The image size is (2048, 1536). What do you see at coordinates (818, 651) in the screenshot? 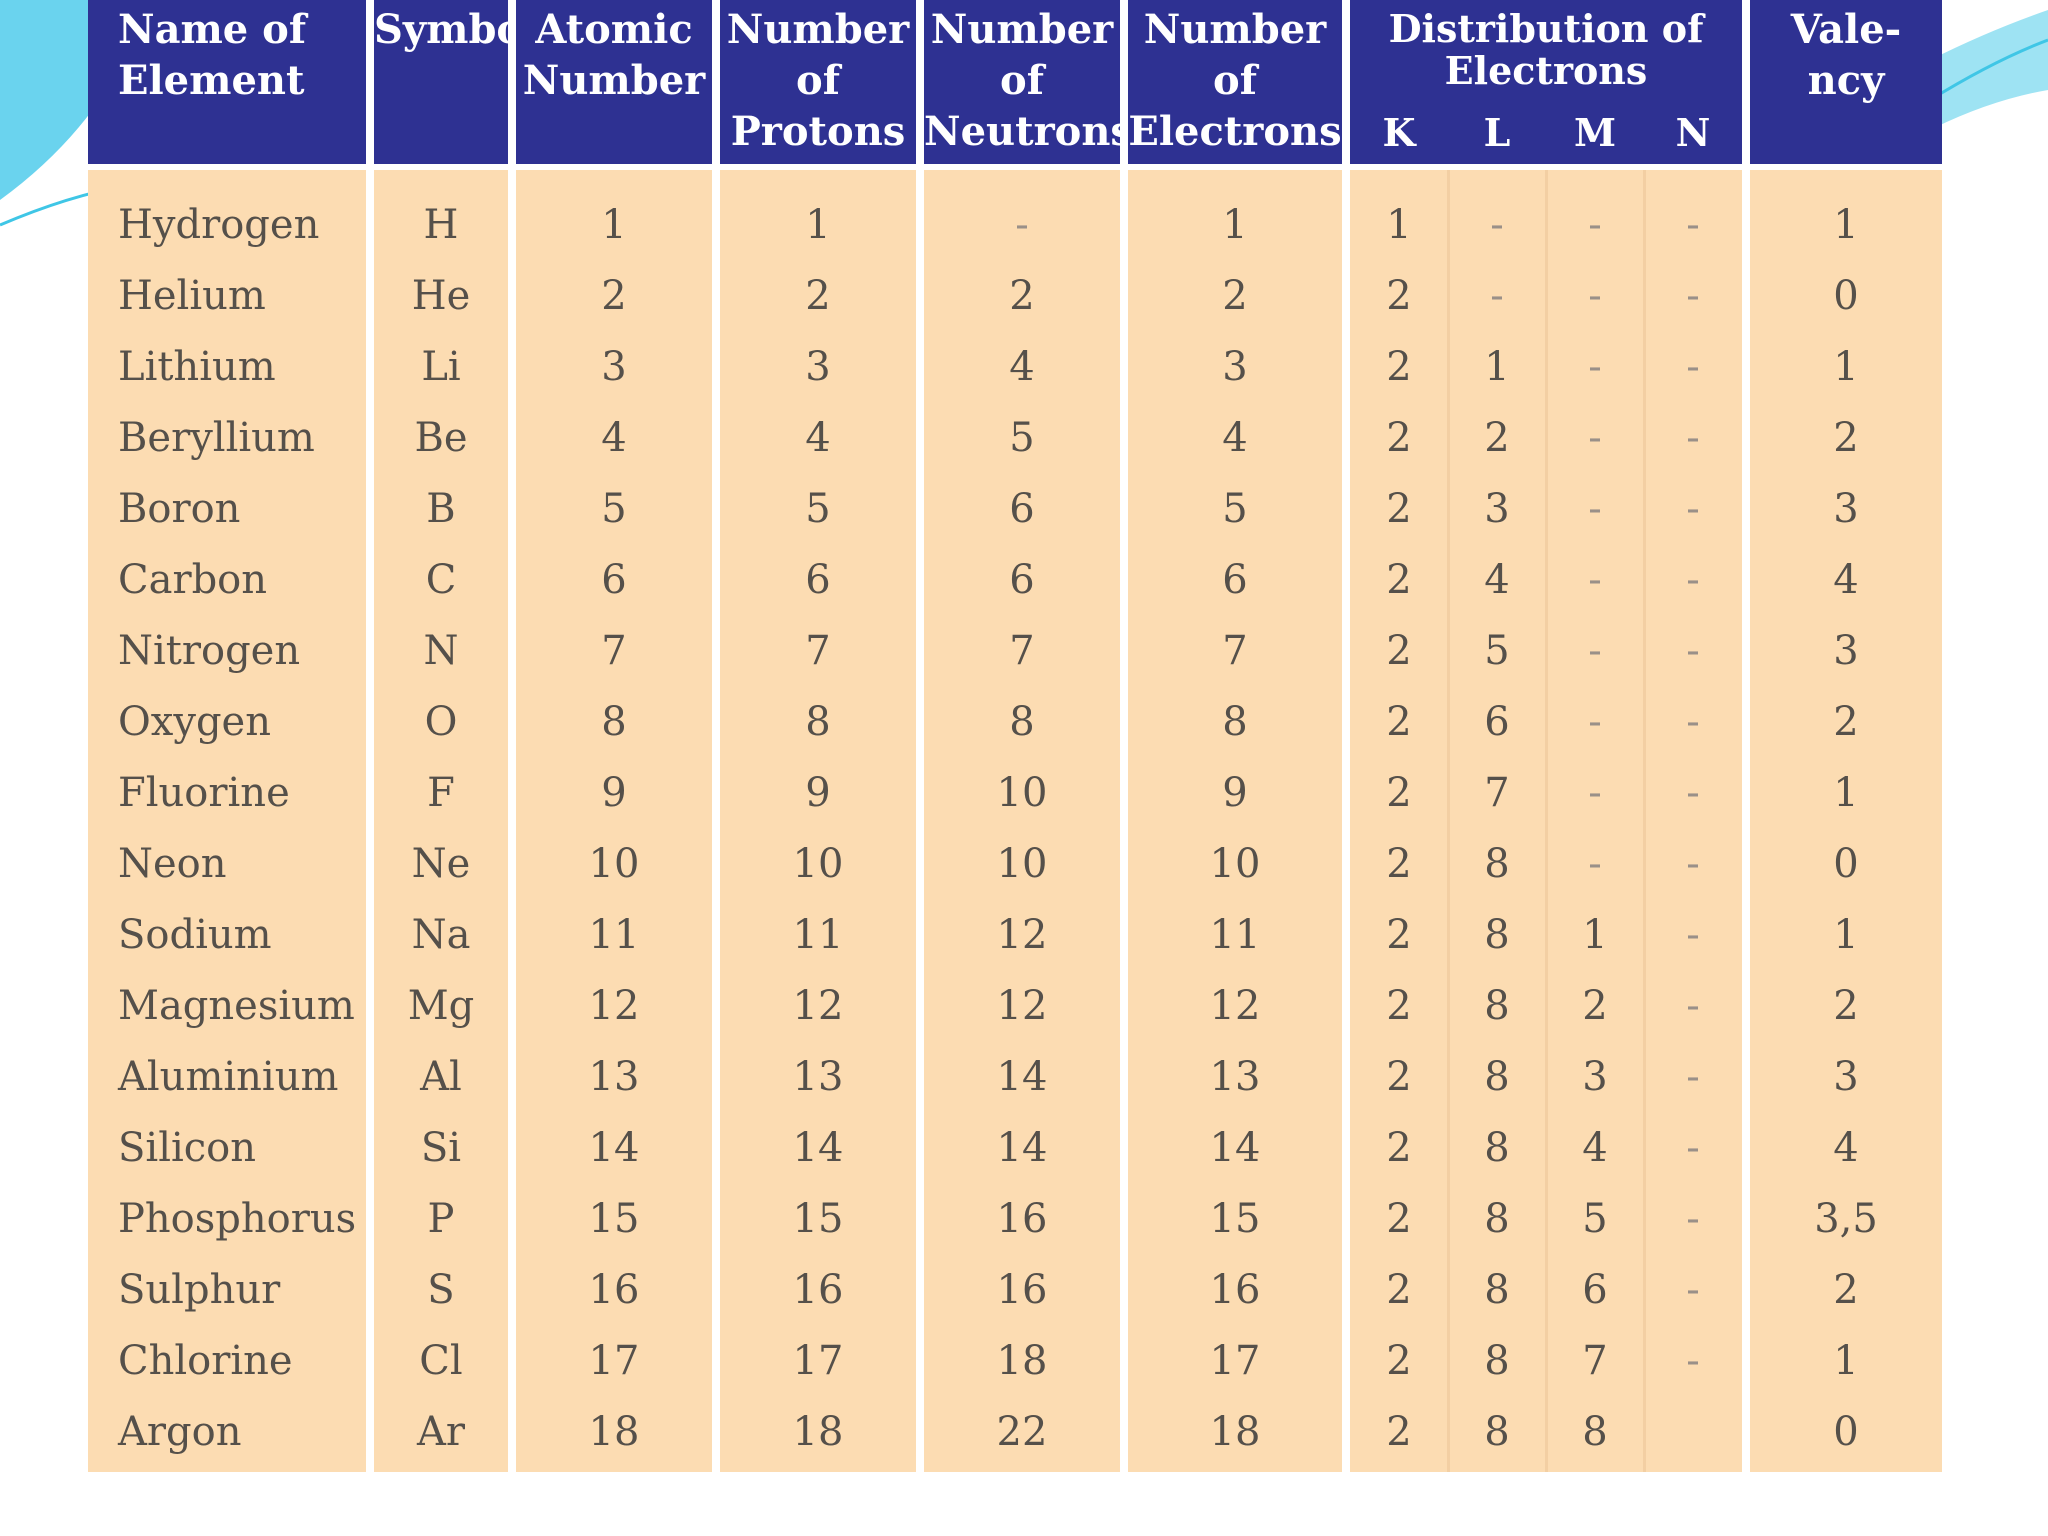
I see `cell-protons: 7` at bounding box center [818, 651].